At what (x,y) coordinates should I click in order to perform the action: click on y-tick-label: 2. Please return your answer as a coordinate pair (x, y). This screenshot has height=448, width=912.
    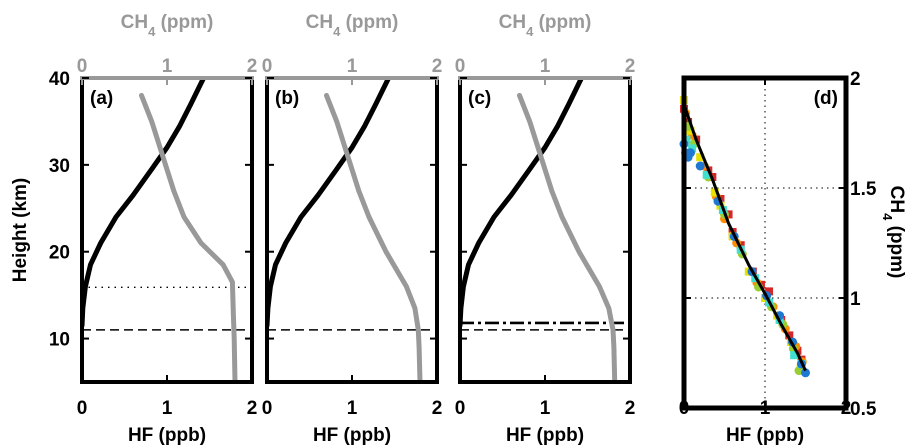
    Looking at the image, I should click on (855, 79).